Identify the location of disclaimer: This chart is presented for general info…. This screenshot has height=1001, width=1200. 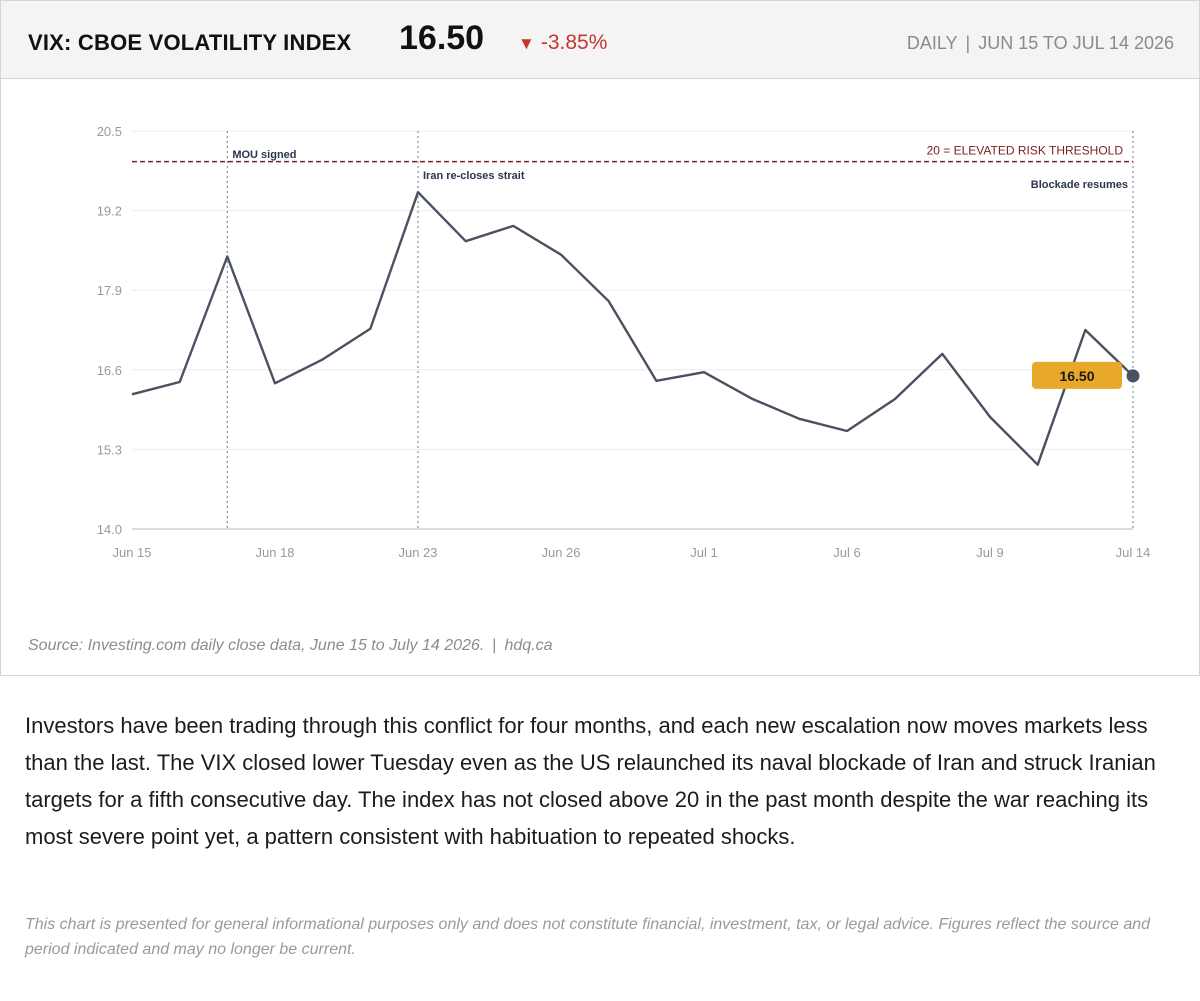
(588, 937).